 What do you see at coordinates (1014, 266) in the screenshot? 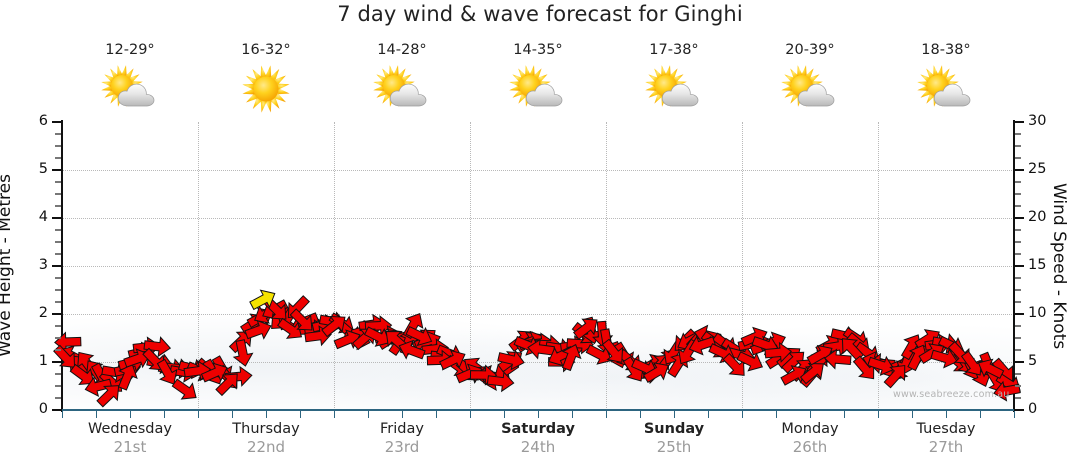
I see `right-axis-line` at bounding box center [1014, 266].